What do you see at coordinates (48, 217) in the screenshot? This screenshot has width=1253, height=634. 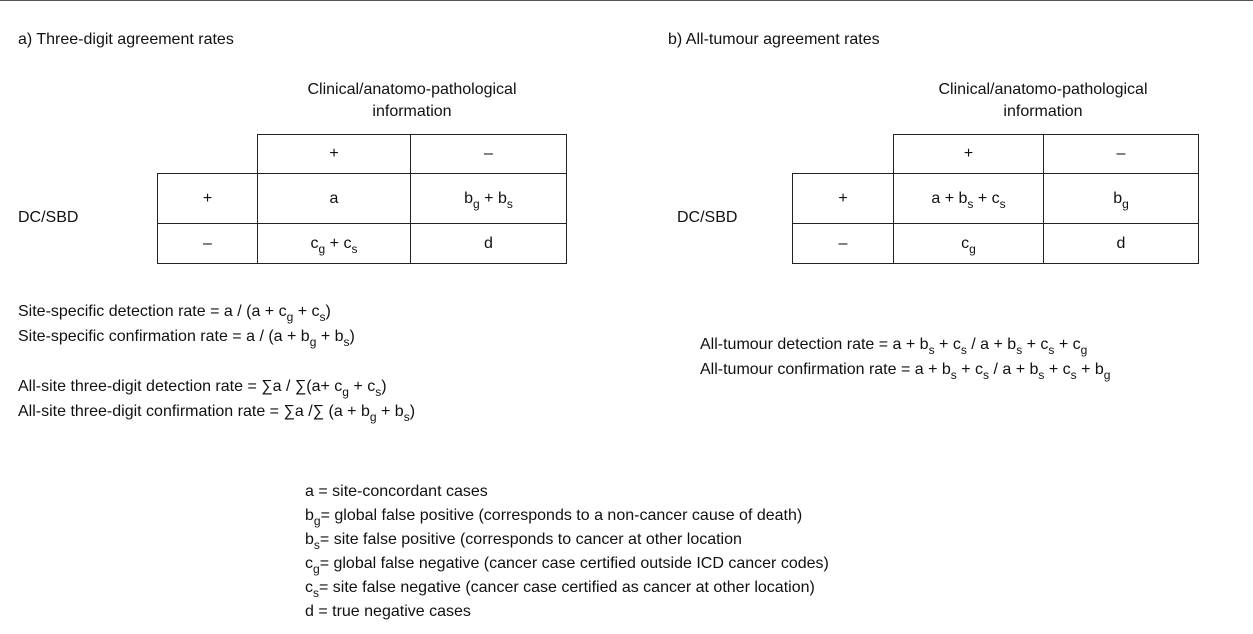 I see `row-header: DC/SBD` at bounding box center [48, 217].